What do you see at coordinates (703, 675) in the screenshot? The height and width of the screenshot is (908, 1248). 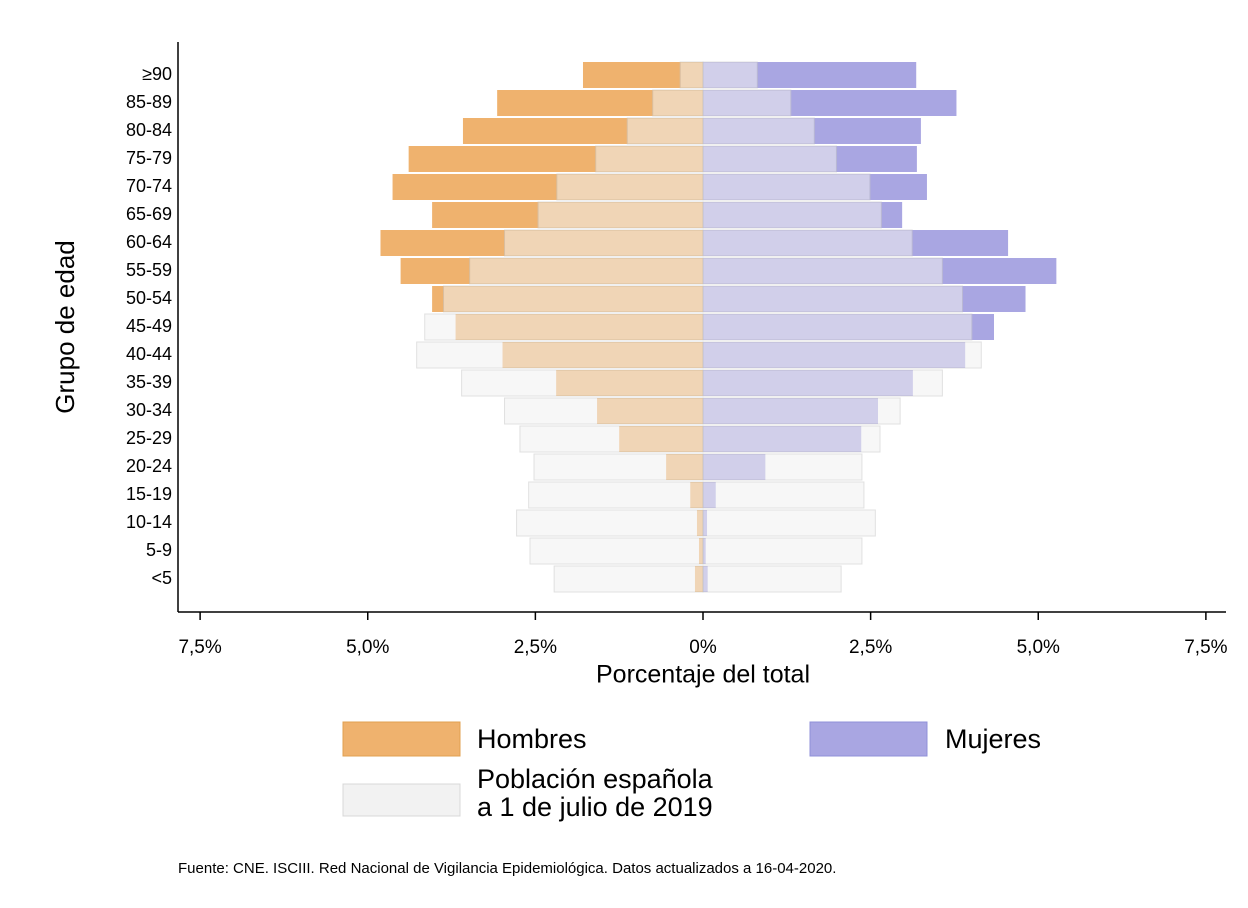 I see `x-axis-title: Porcentaje del total` at bounding box center [703, 675].